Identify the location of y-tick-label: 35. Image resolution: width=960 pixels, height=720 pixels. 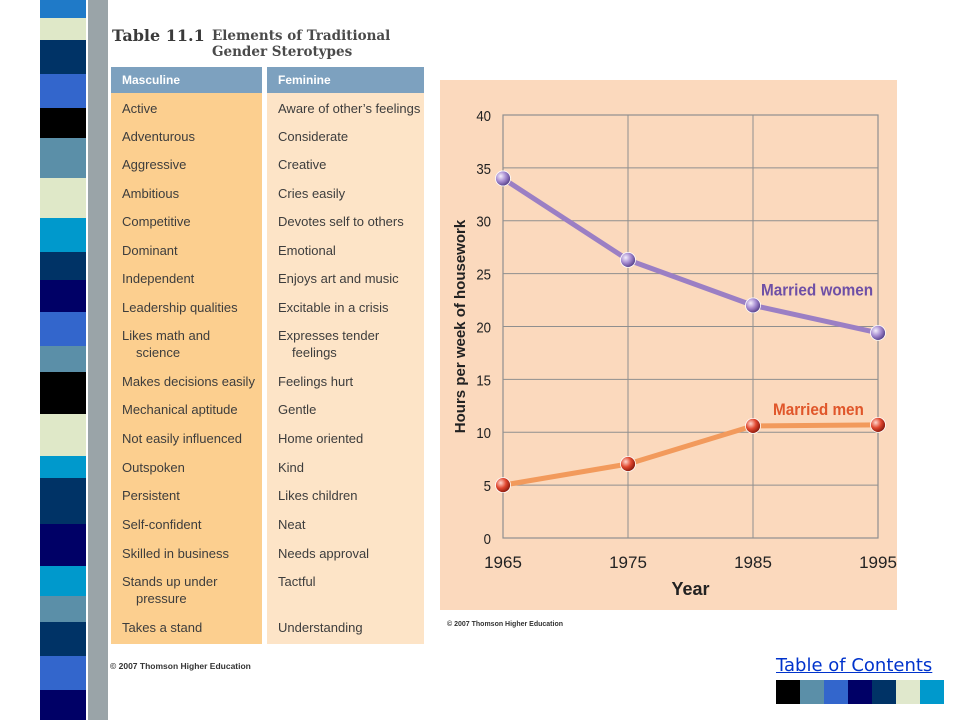
(483, 168).